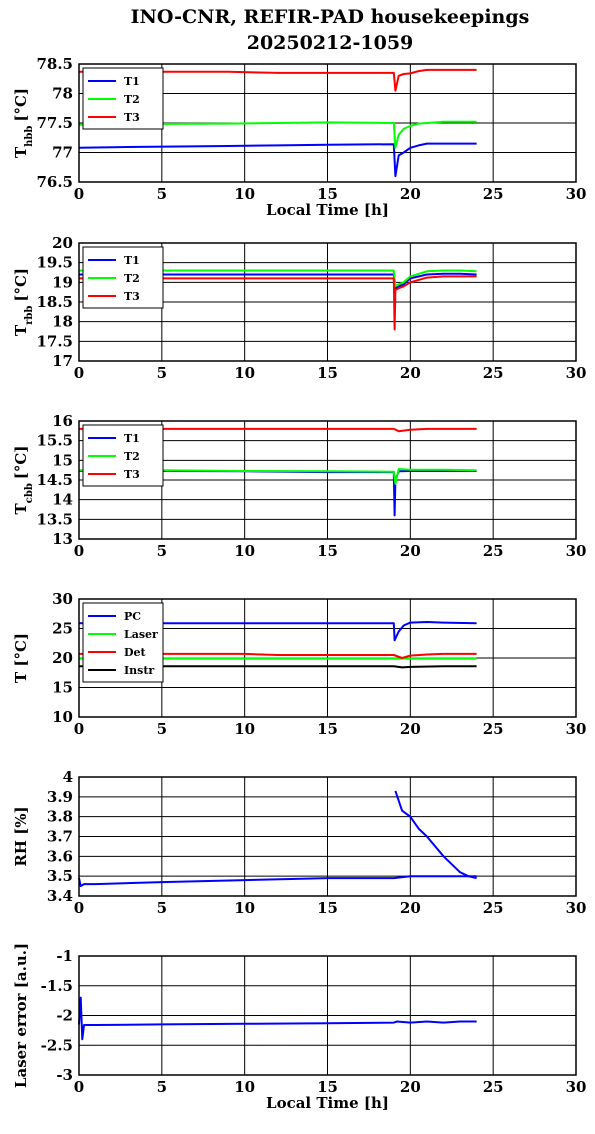  What do you see at coordinates (21, 1015) in the screenshot?
I see `y-axis-label: Laser error [a.u.]` at bounding box center [21, 1015].